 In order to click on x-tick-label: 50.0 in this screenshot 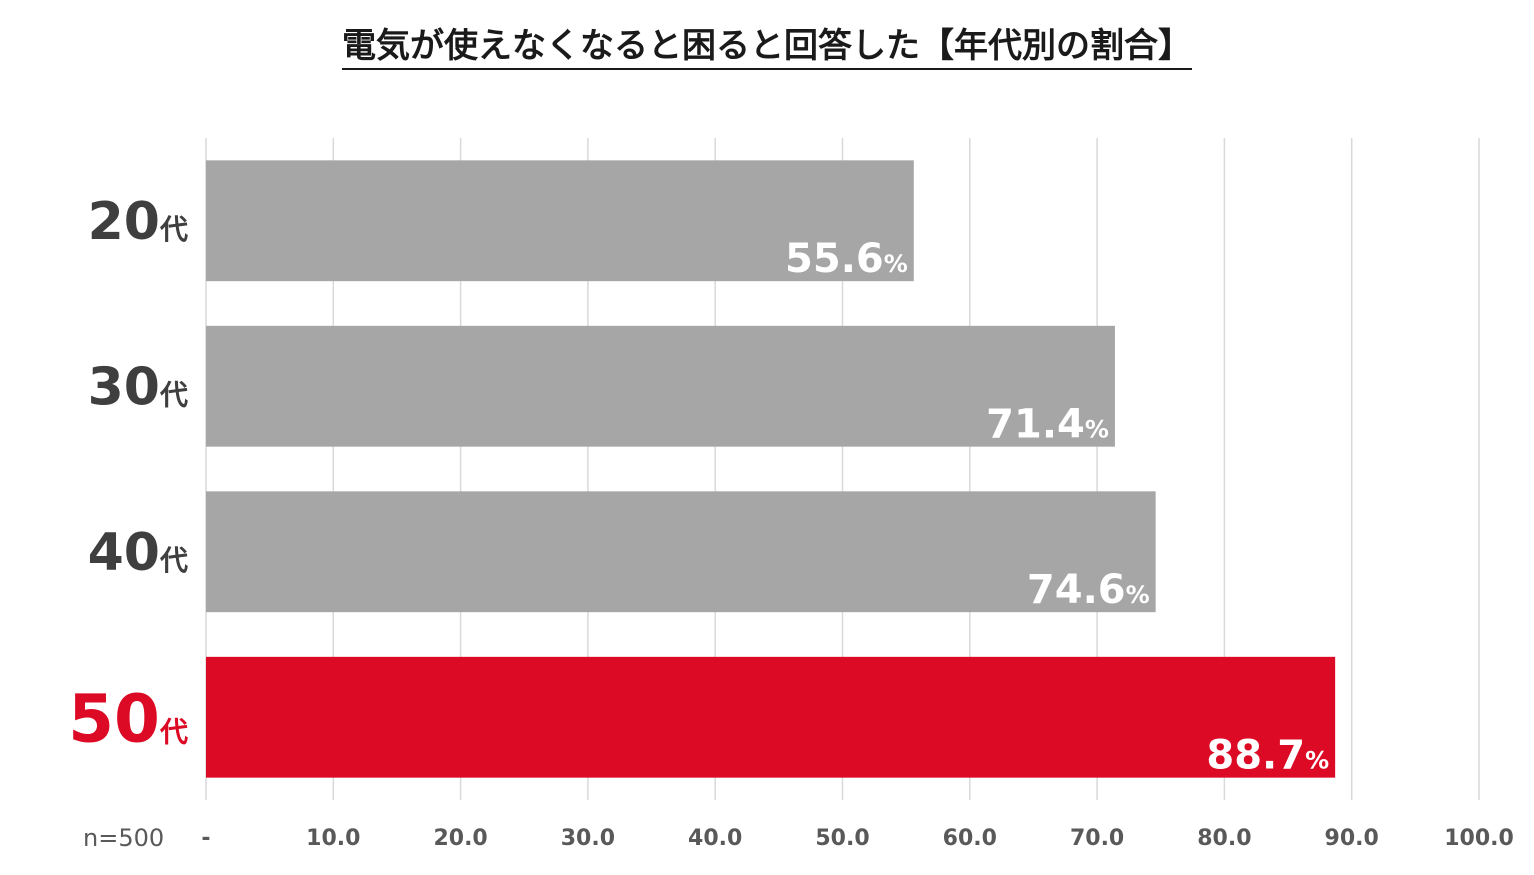, I will do `click(842, 838)`.